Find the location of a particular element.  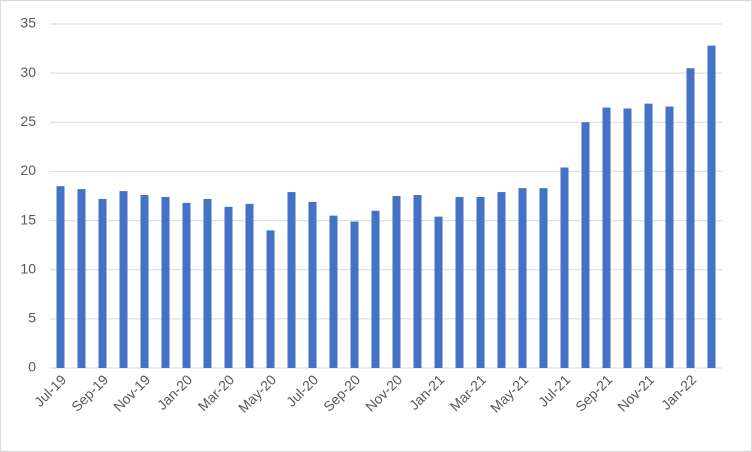

y-tick-label: 25 is located at coordinates (28, 121).